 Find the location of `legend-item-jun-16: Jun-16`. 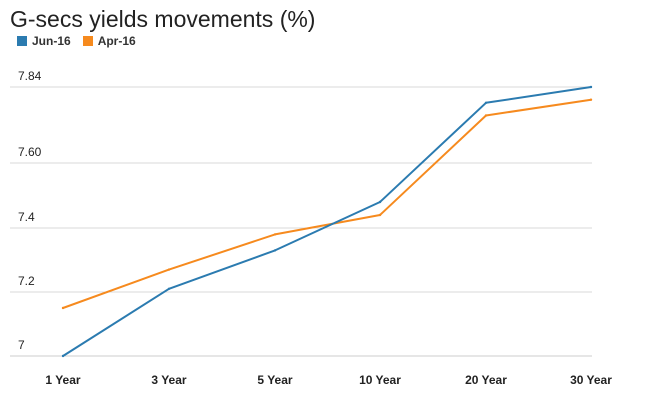

legend-item-jun-16: Jun-16 is located at coordinates (44, 41).